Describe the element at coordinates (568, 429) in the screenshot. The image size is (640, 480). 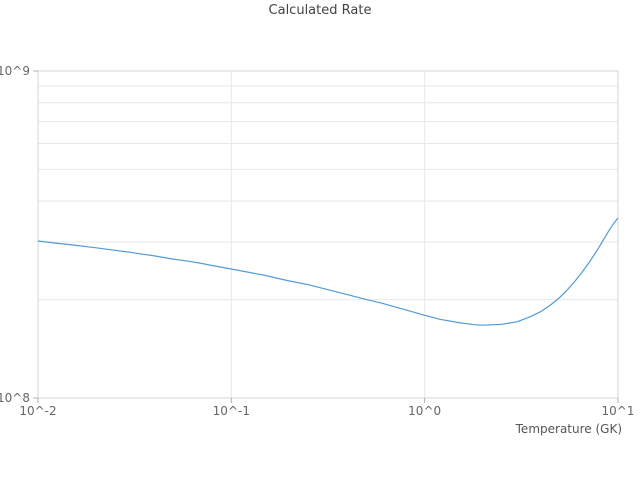
I see `x-axis-label: Temperature (GK)` at that location.